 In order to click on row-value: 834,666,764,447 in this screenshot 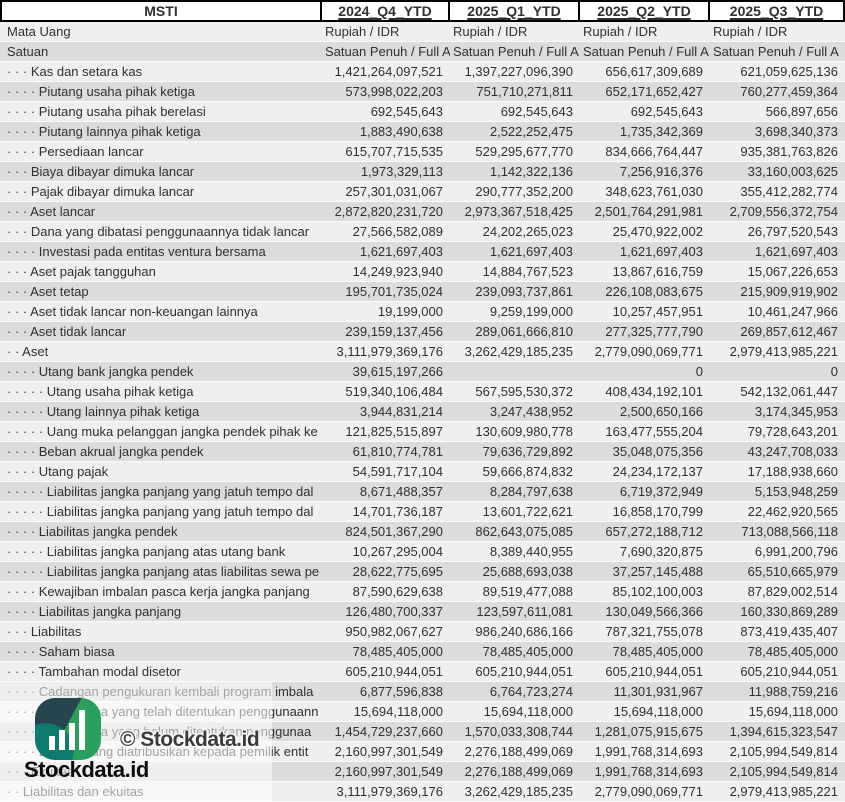, I will do `click(654, 151)`.